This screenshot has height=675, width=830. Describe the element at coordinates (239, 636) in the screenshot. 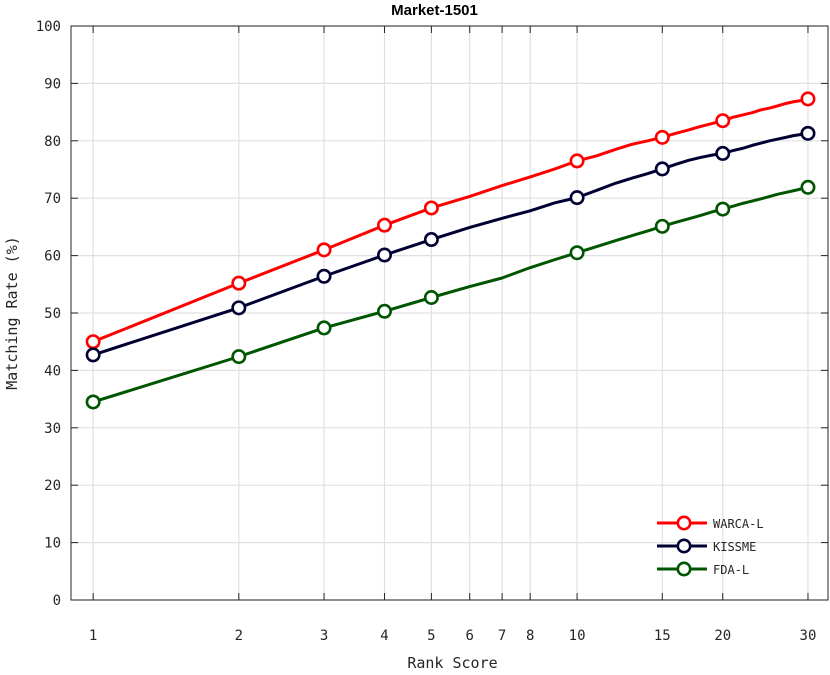

I see `x-tick-label: 2` at that location.